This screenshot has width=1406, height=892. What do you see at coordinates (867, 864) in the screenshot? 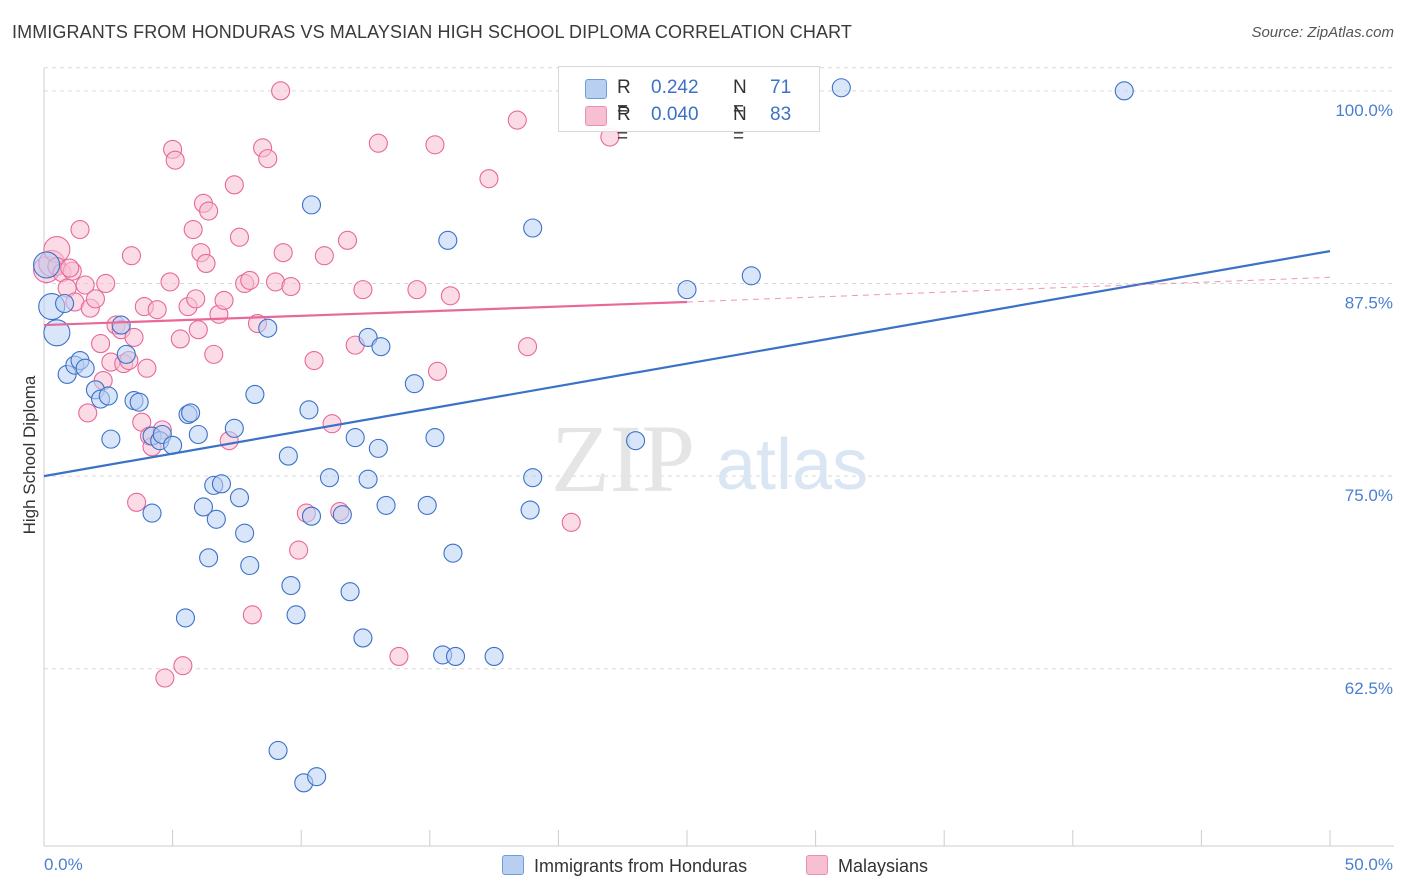
I see `legend-item-malaysians: Malaysians` at bounding box center [867, 864].